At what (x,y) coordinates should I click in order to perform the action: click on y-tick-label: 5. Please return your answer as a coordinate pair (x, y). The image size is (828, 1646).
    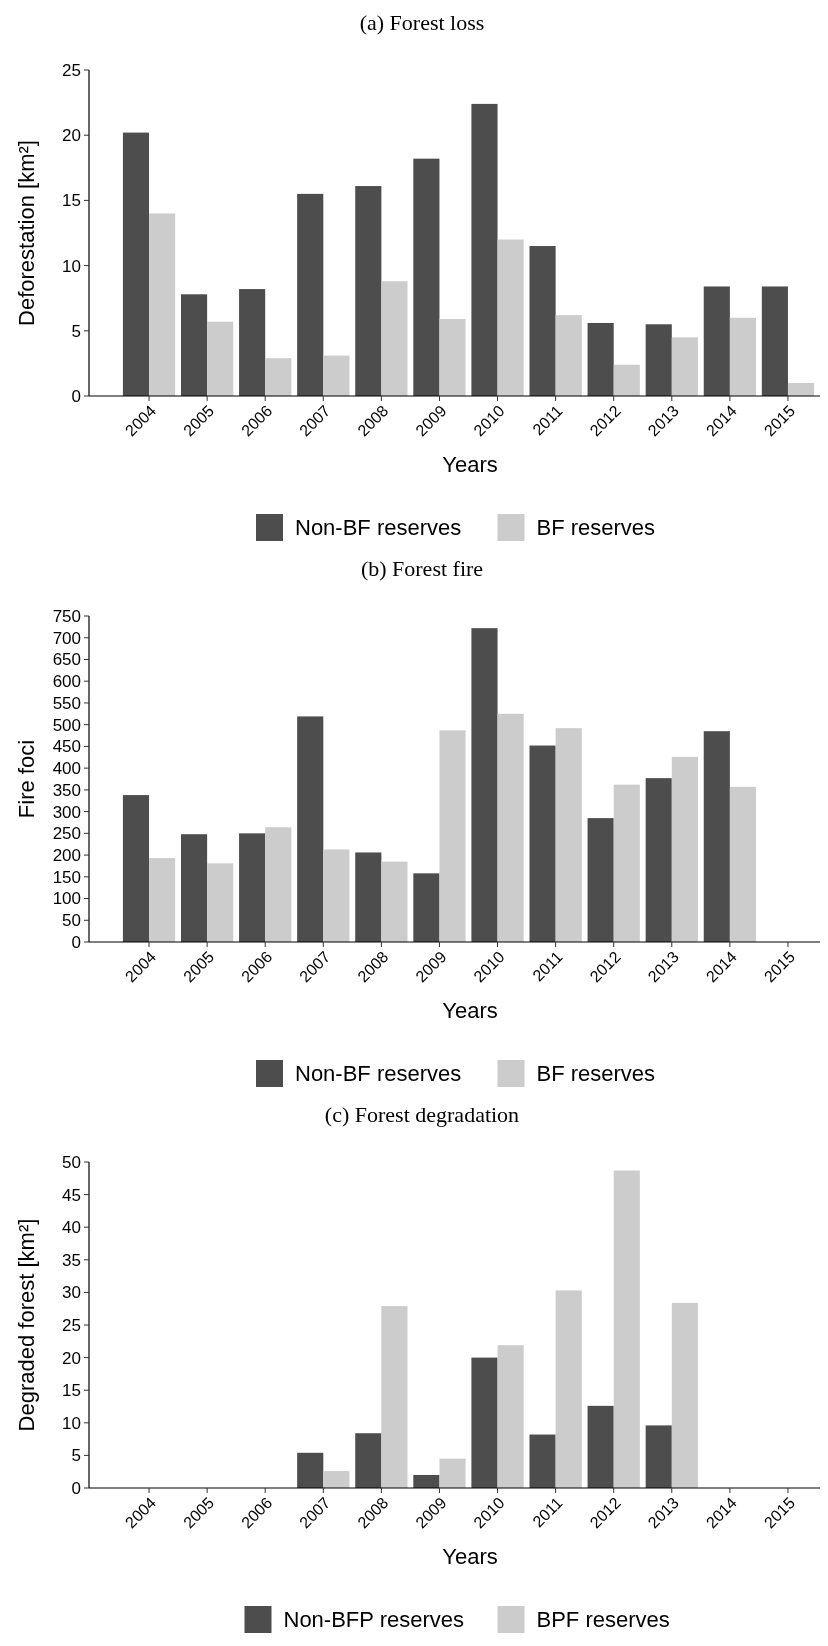
    Looking at the image, I should click on (76, 1456).